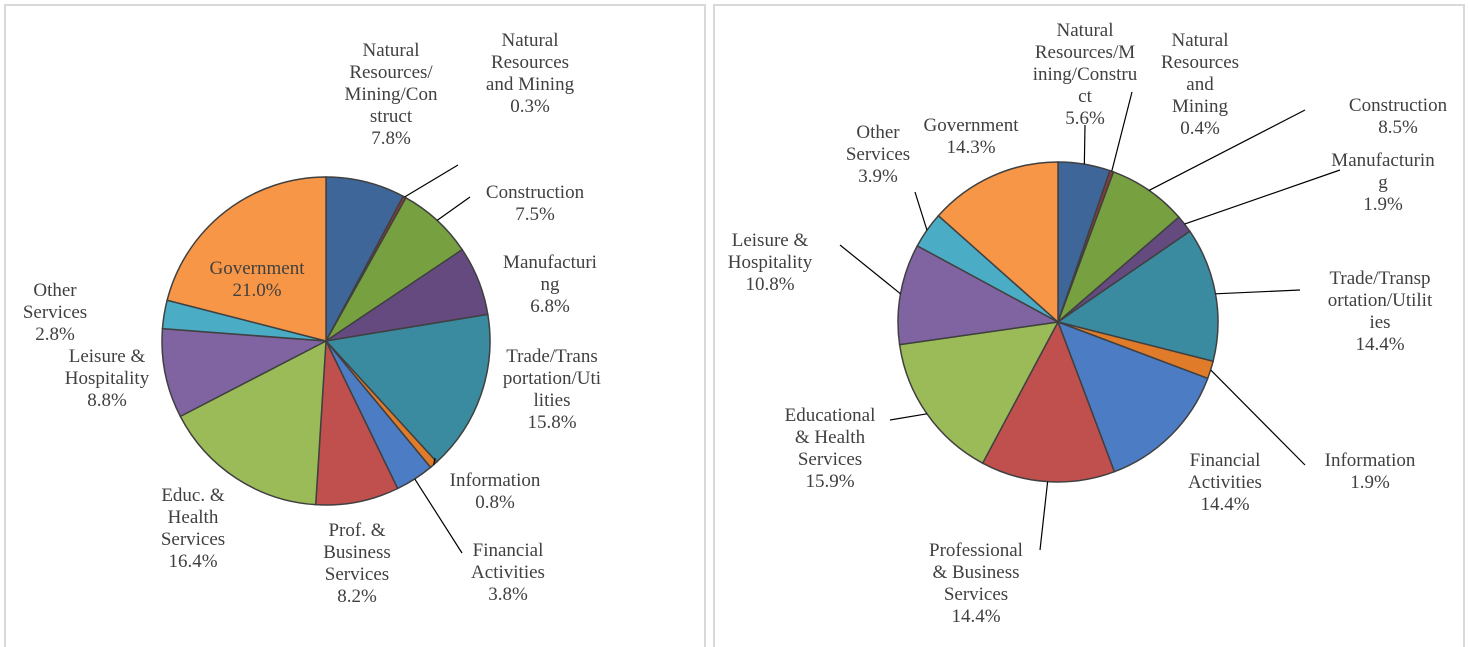 The width and height of the screenshot is (1468, 647). What do you see at coordinates (550, 273) in the screenshot?
I see `category-label: Manufacturi ng` at bounding box center [550, 273].